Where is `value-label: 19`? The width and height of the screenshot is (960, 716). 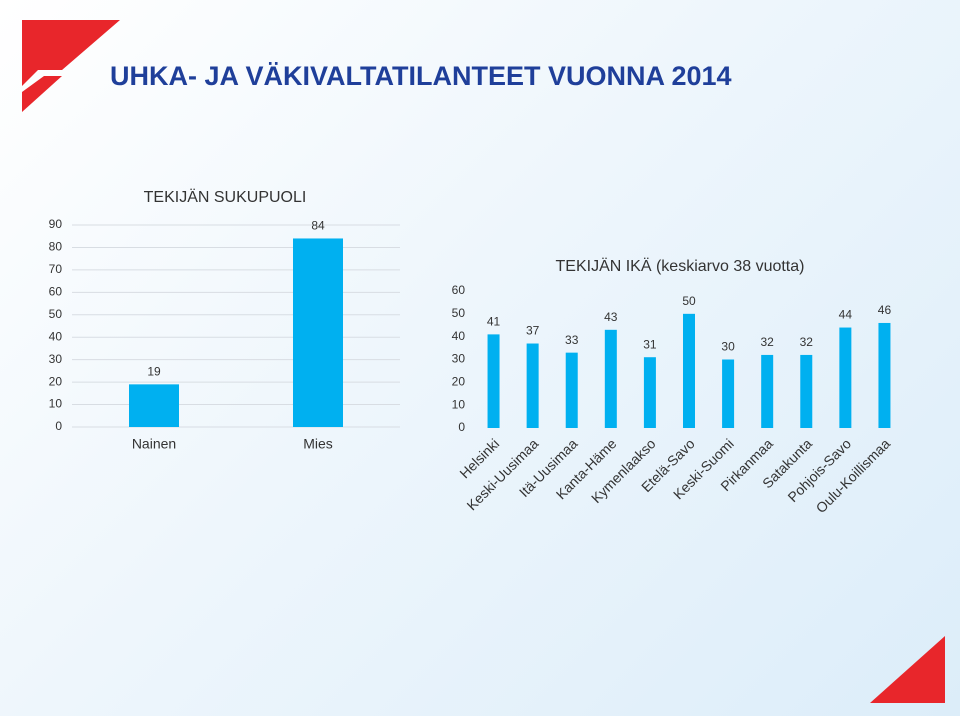
value-label: 19 is located at coordinates (154, 372).